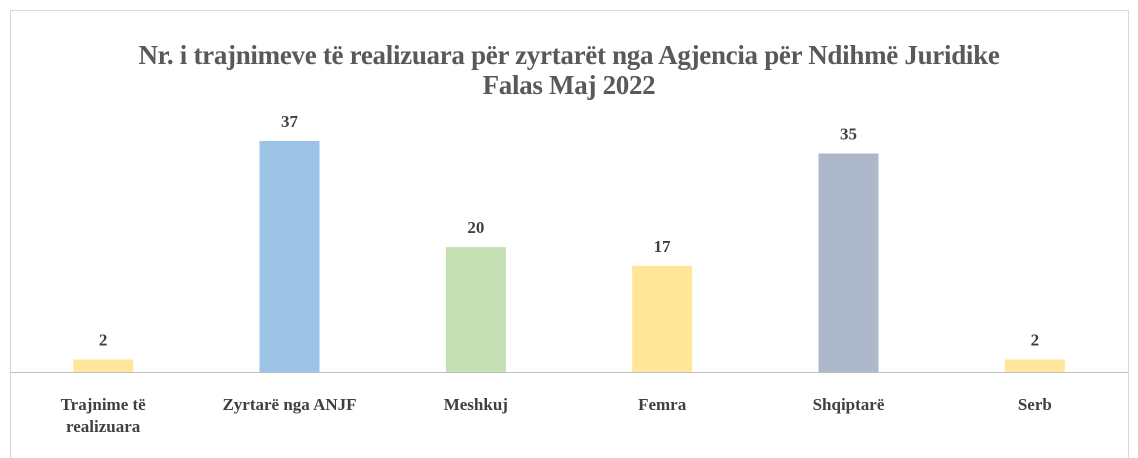  What do you see at coordinates (475, 404) in the screenshot?
I see `x-tick-label: Meshkuj` at bounding box center [475, 404].